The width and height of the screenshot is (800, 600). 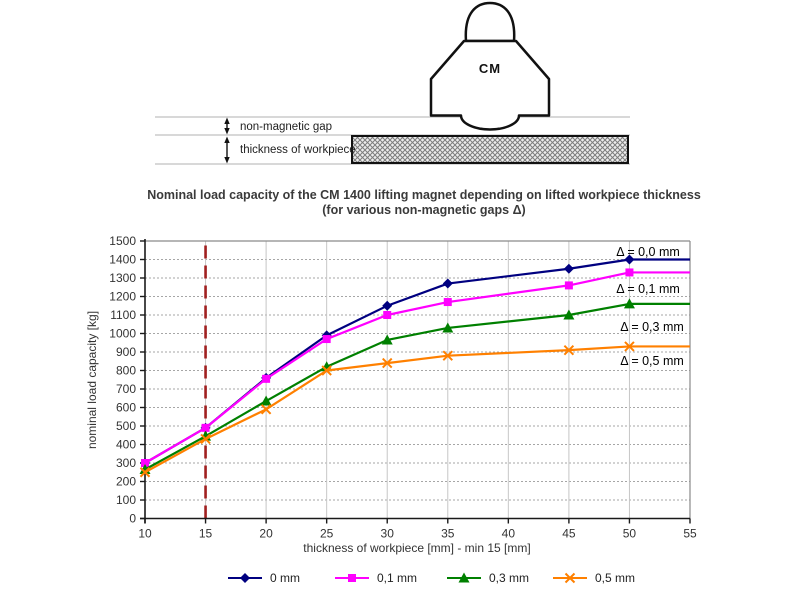 What do you see at coordinates (126, 389) in the screenshot?
I see `y-tick-label: 700` at bounding box center [126, 389].